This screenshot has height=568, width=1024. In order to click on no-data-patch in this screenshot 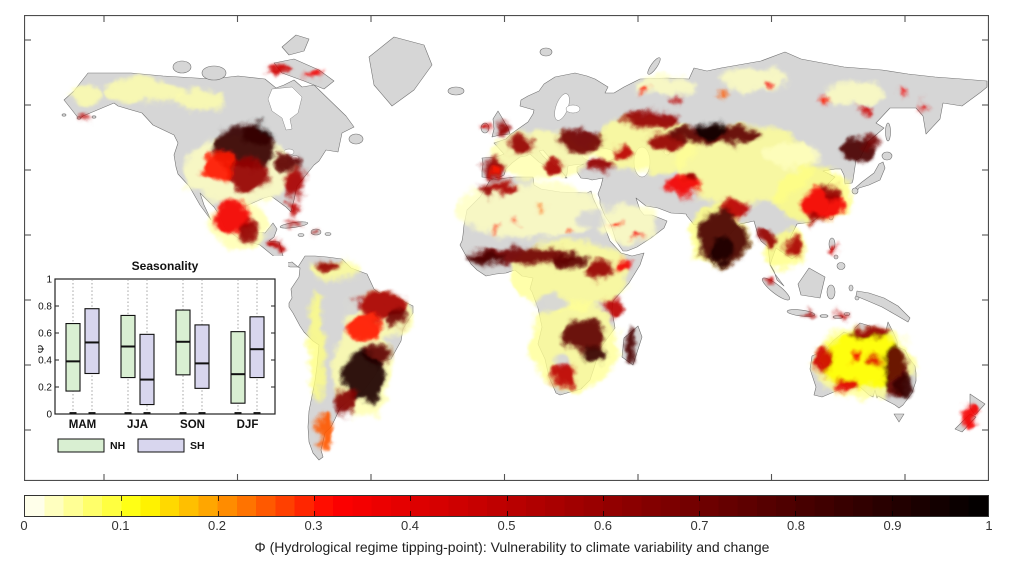, I will do `click(552, 302)`.